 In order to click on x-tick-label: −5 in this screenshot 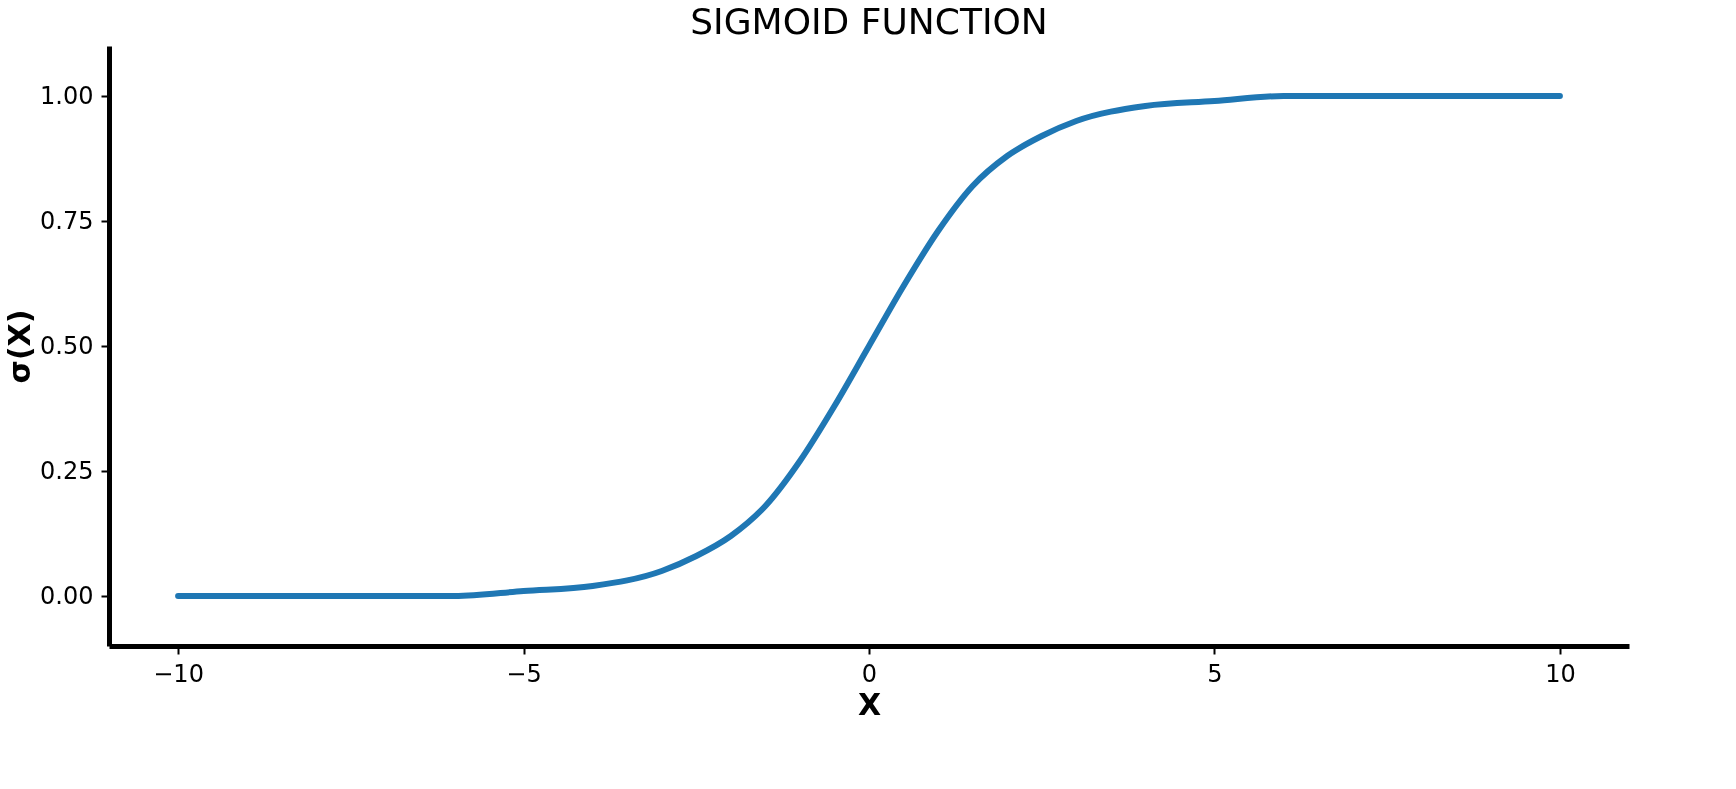, I will do `click(524, 673)`.